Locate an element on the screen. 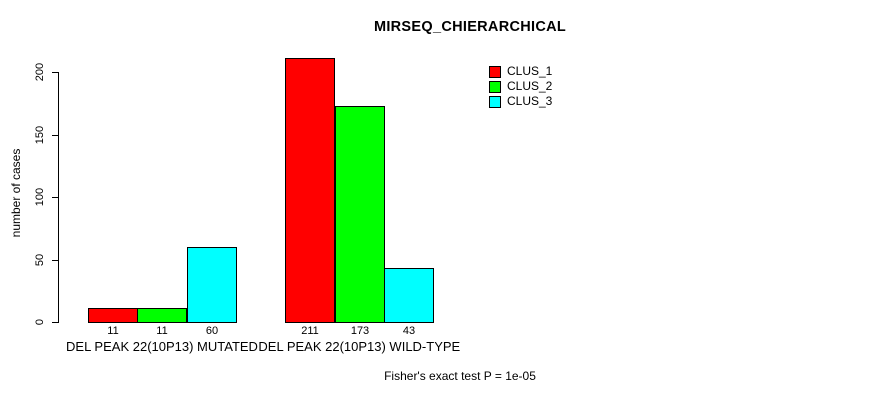 This screenshot has width=890, height=400. bar-clus_1-group2 is located at coordinates (310, 190).